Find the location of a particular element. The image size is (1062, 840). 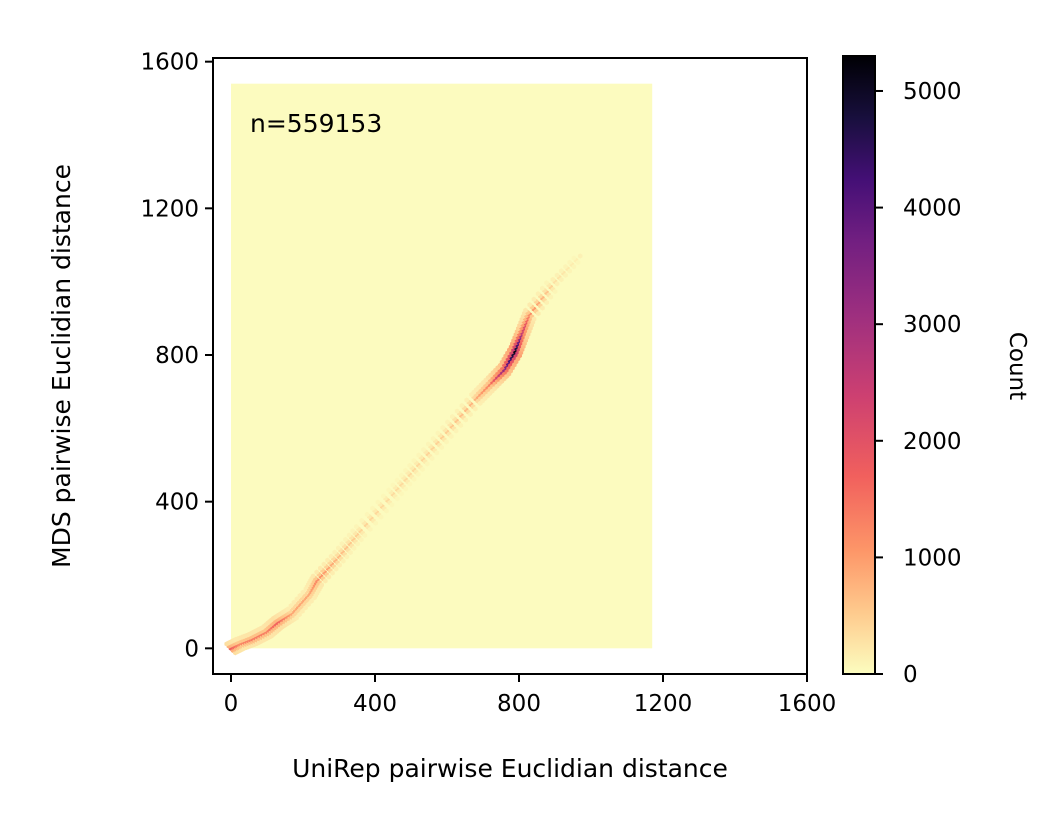

x-tick-label: 400 is located at coordinates (375, 704).